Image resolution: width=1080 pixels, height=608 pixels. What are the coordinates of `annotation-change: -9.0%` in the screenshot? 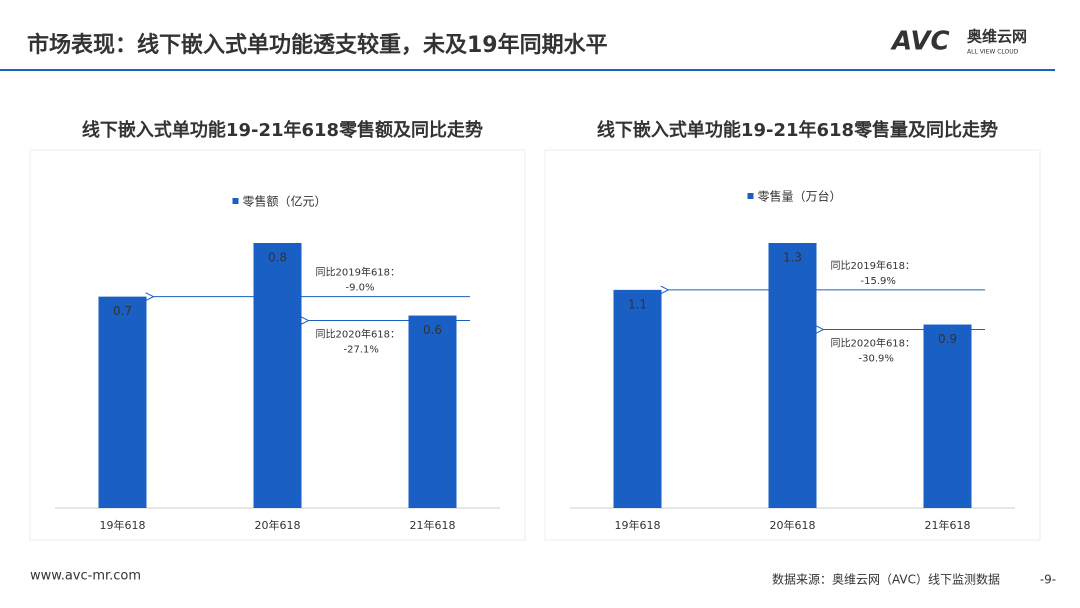 It's located at (360, 288).